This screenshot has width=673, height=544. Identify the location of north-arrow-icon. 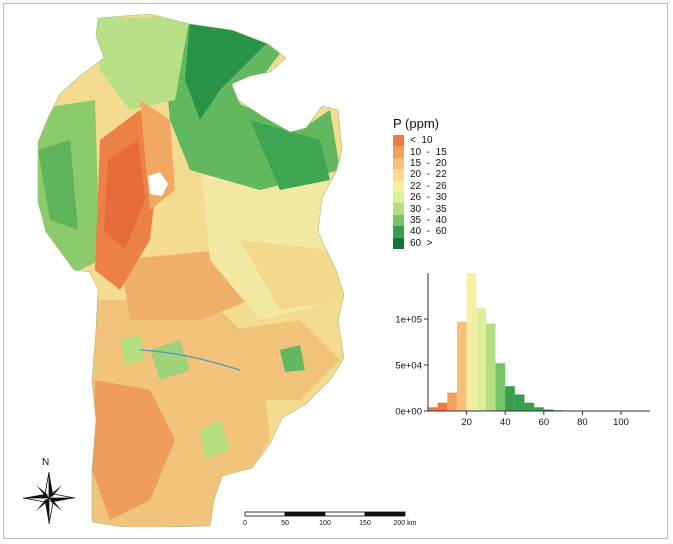
(49, 498).